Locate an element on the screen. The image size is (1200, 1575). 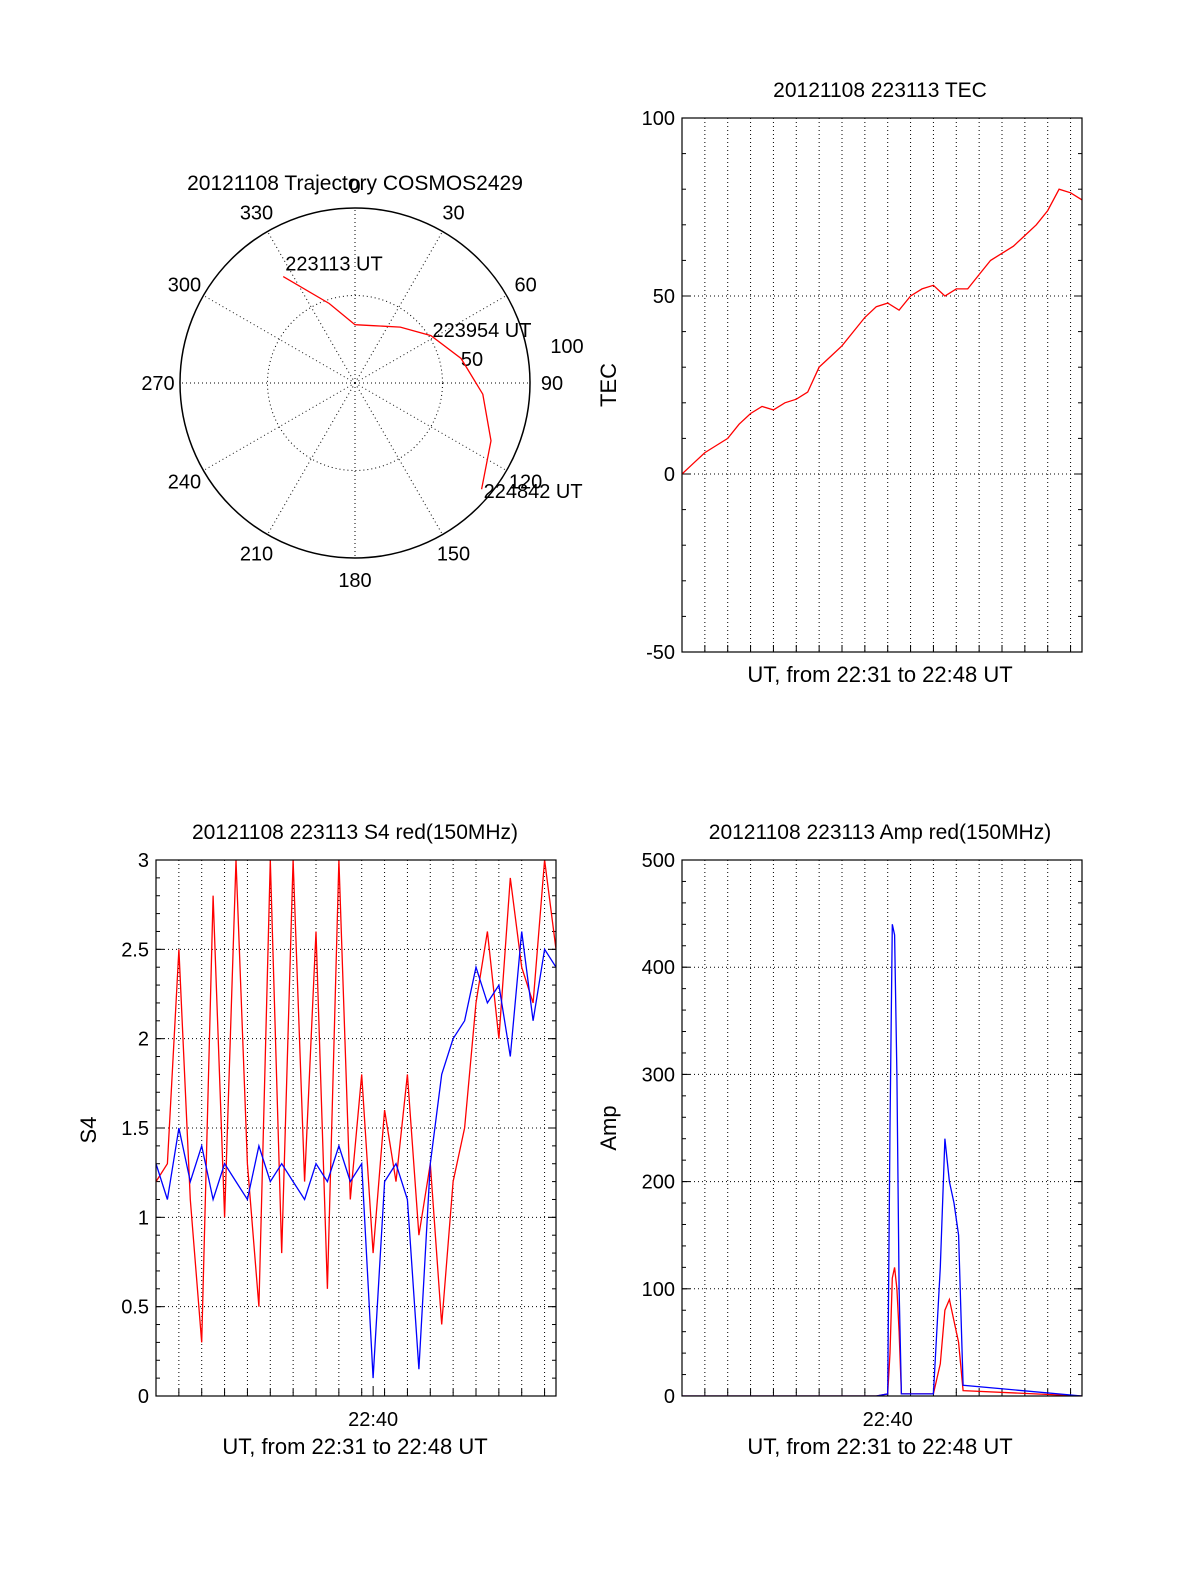
azimuth-label: 180 is located at coordinates (354, 581).